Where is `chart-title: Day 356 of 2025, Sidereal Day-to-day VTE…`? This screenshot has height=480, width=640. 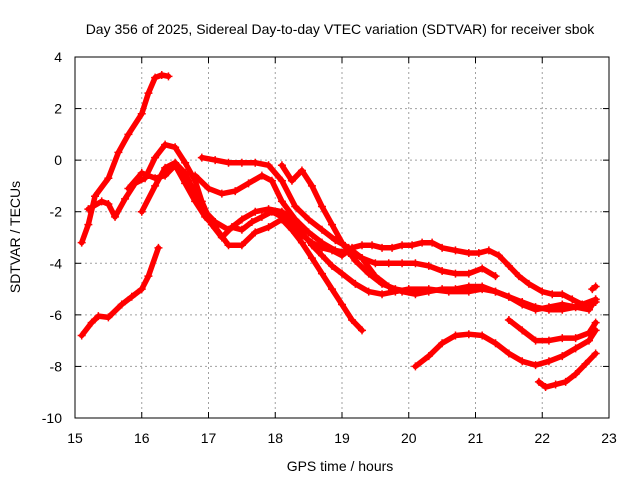 chart-title: Day 356 of 2025, Sidereal Day-to-day VTE… is located at coordinates (341, 29).